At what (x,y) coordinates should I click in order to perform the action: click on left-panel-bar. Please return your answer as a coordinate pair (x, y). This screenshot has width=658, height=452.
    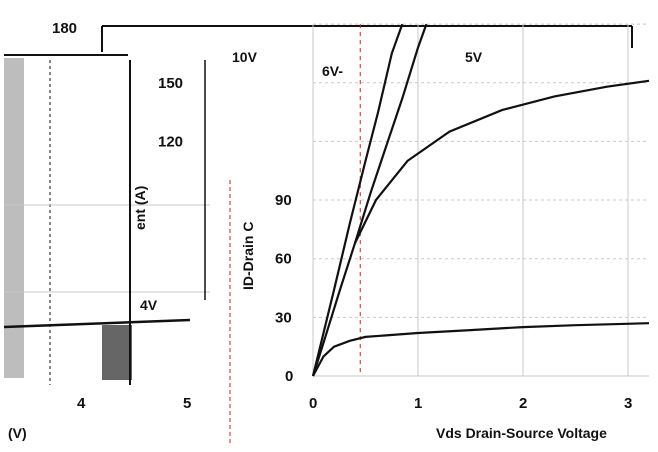
    Looking at the image, I should click on (14, 218).